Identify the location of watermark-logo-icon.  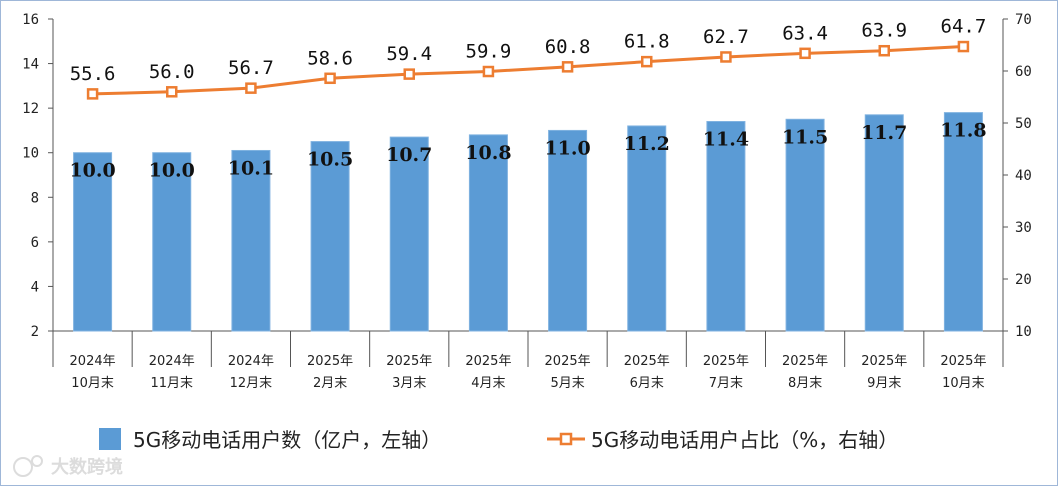
(23, 467).